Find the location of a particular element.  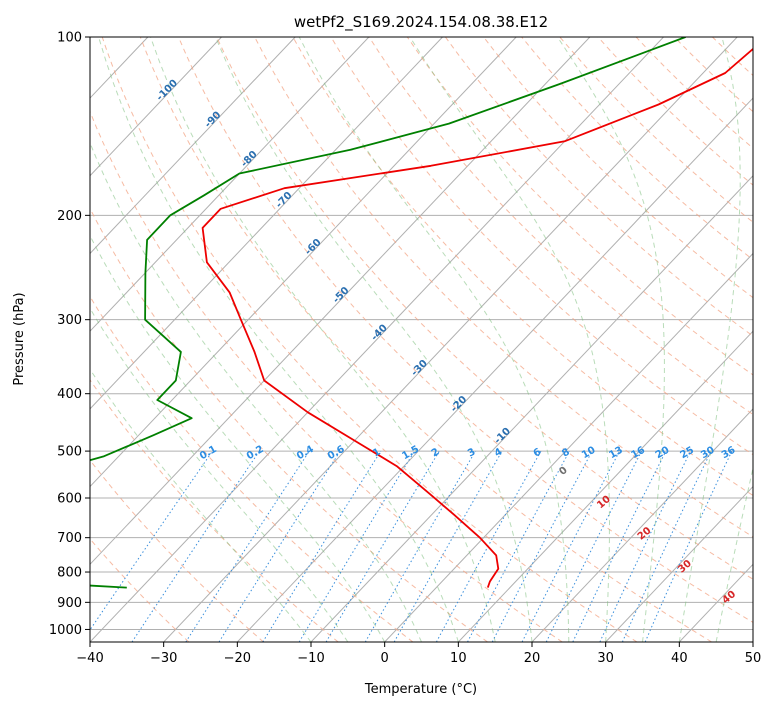

x-tick-label: 40 is located at coordinates (679, 658).